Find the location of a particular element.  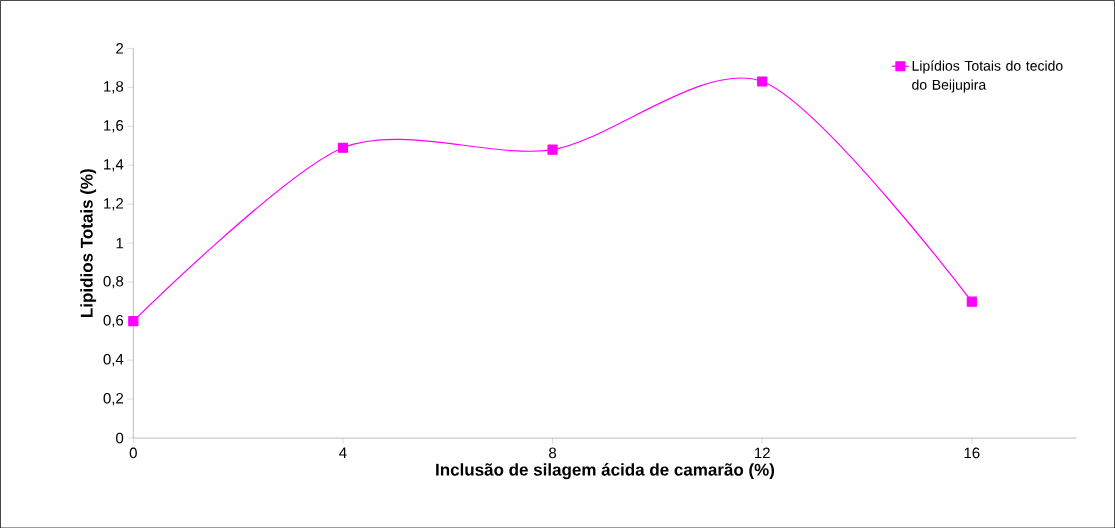

legend-label: Lipídios Totais do tecido do Beijupira is located at coordinates (987, 76).